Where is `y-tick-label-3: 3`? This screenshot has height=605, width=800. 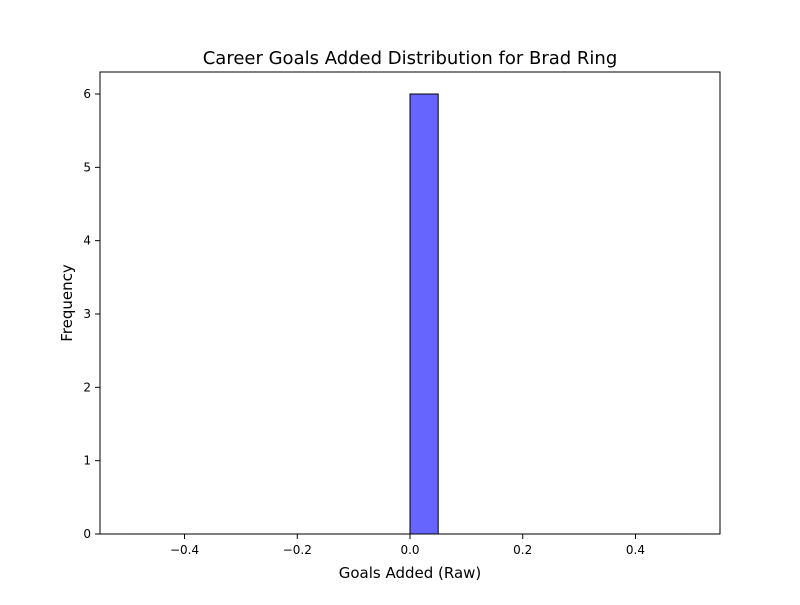
y-tick-label-3: 3 is located at coordinates (87, 314).